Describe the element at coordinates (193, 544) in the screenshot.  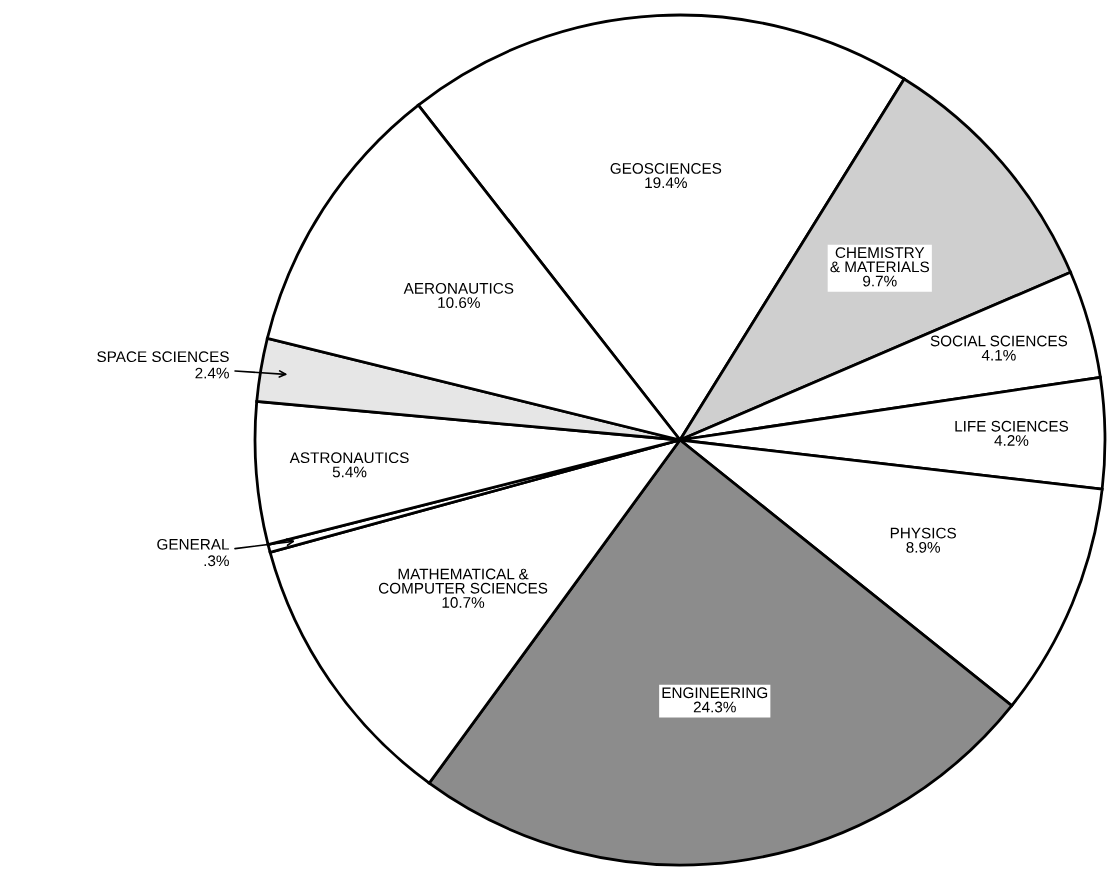
I see `slice-label: GENERAL` at that location.